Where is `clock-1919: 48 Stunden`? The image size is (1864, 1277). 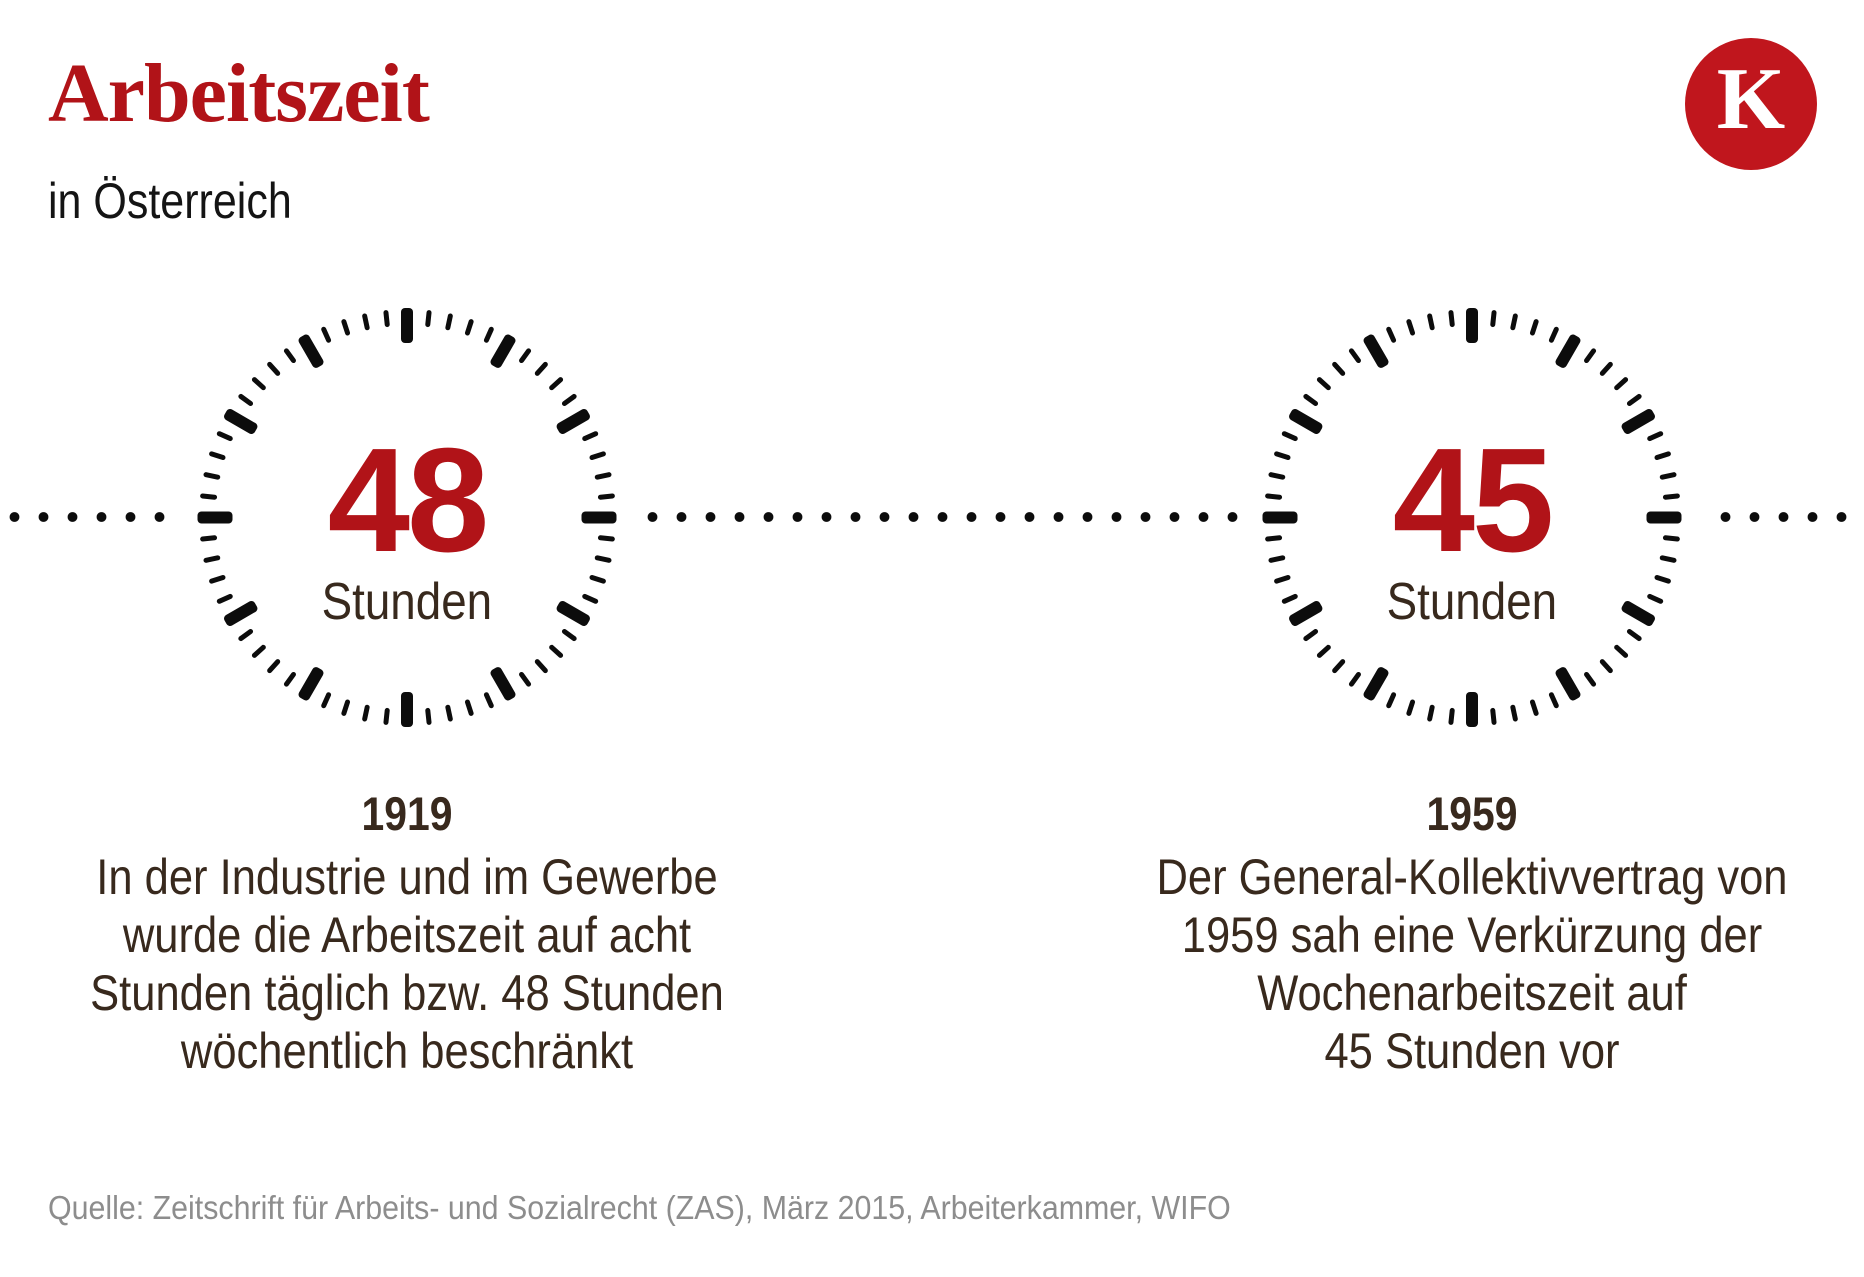
clock-1919: 48 Stunden is located at coordinates (407, 517).